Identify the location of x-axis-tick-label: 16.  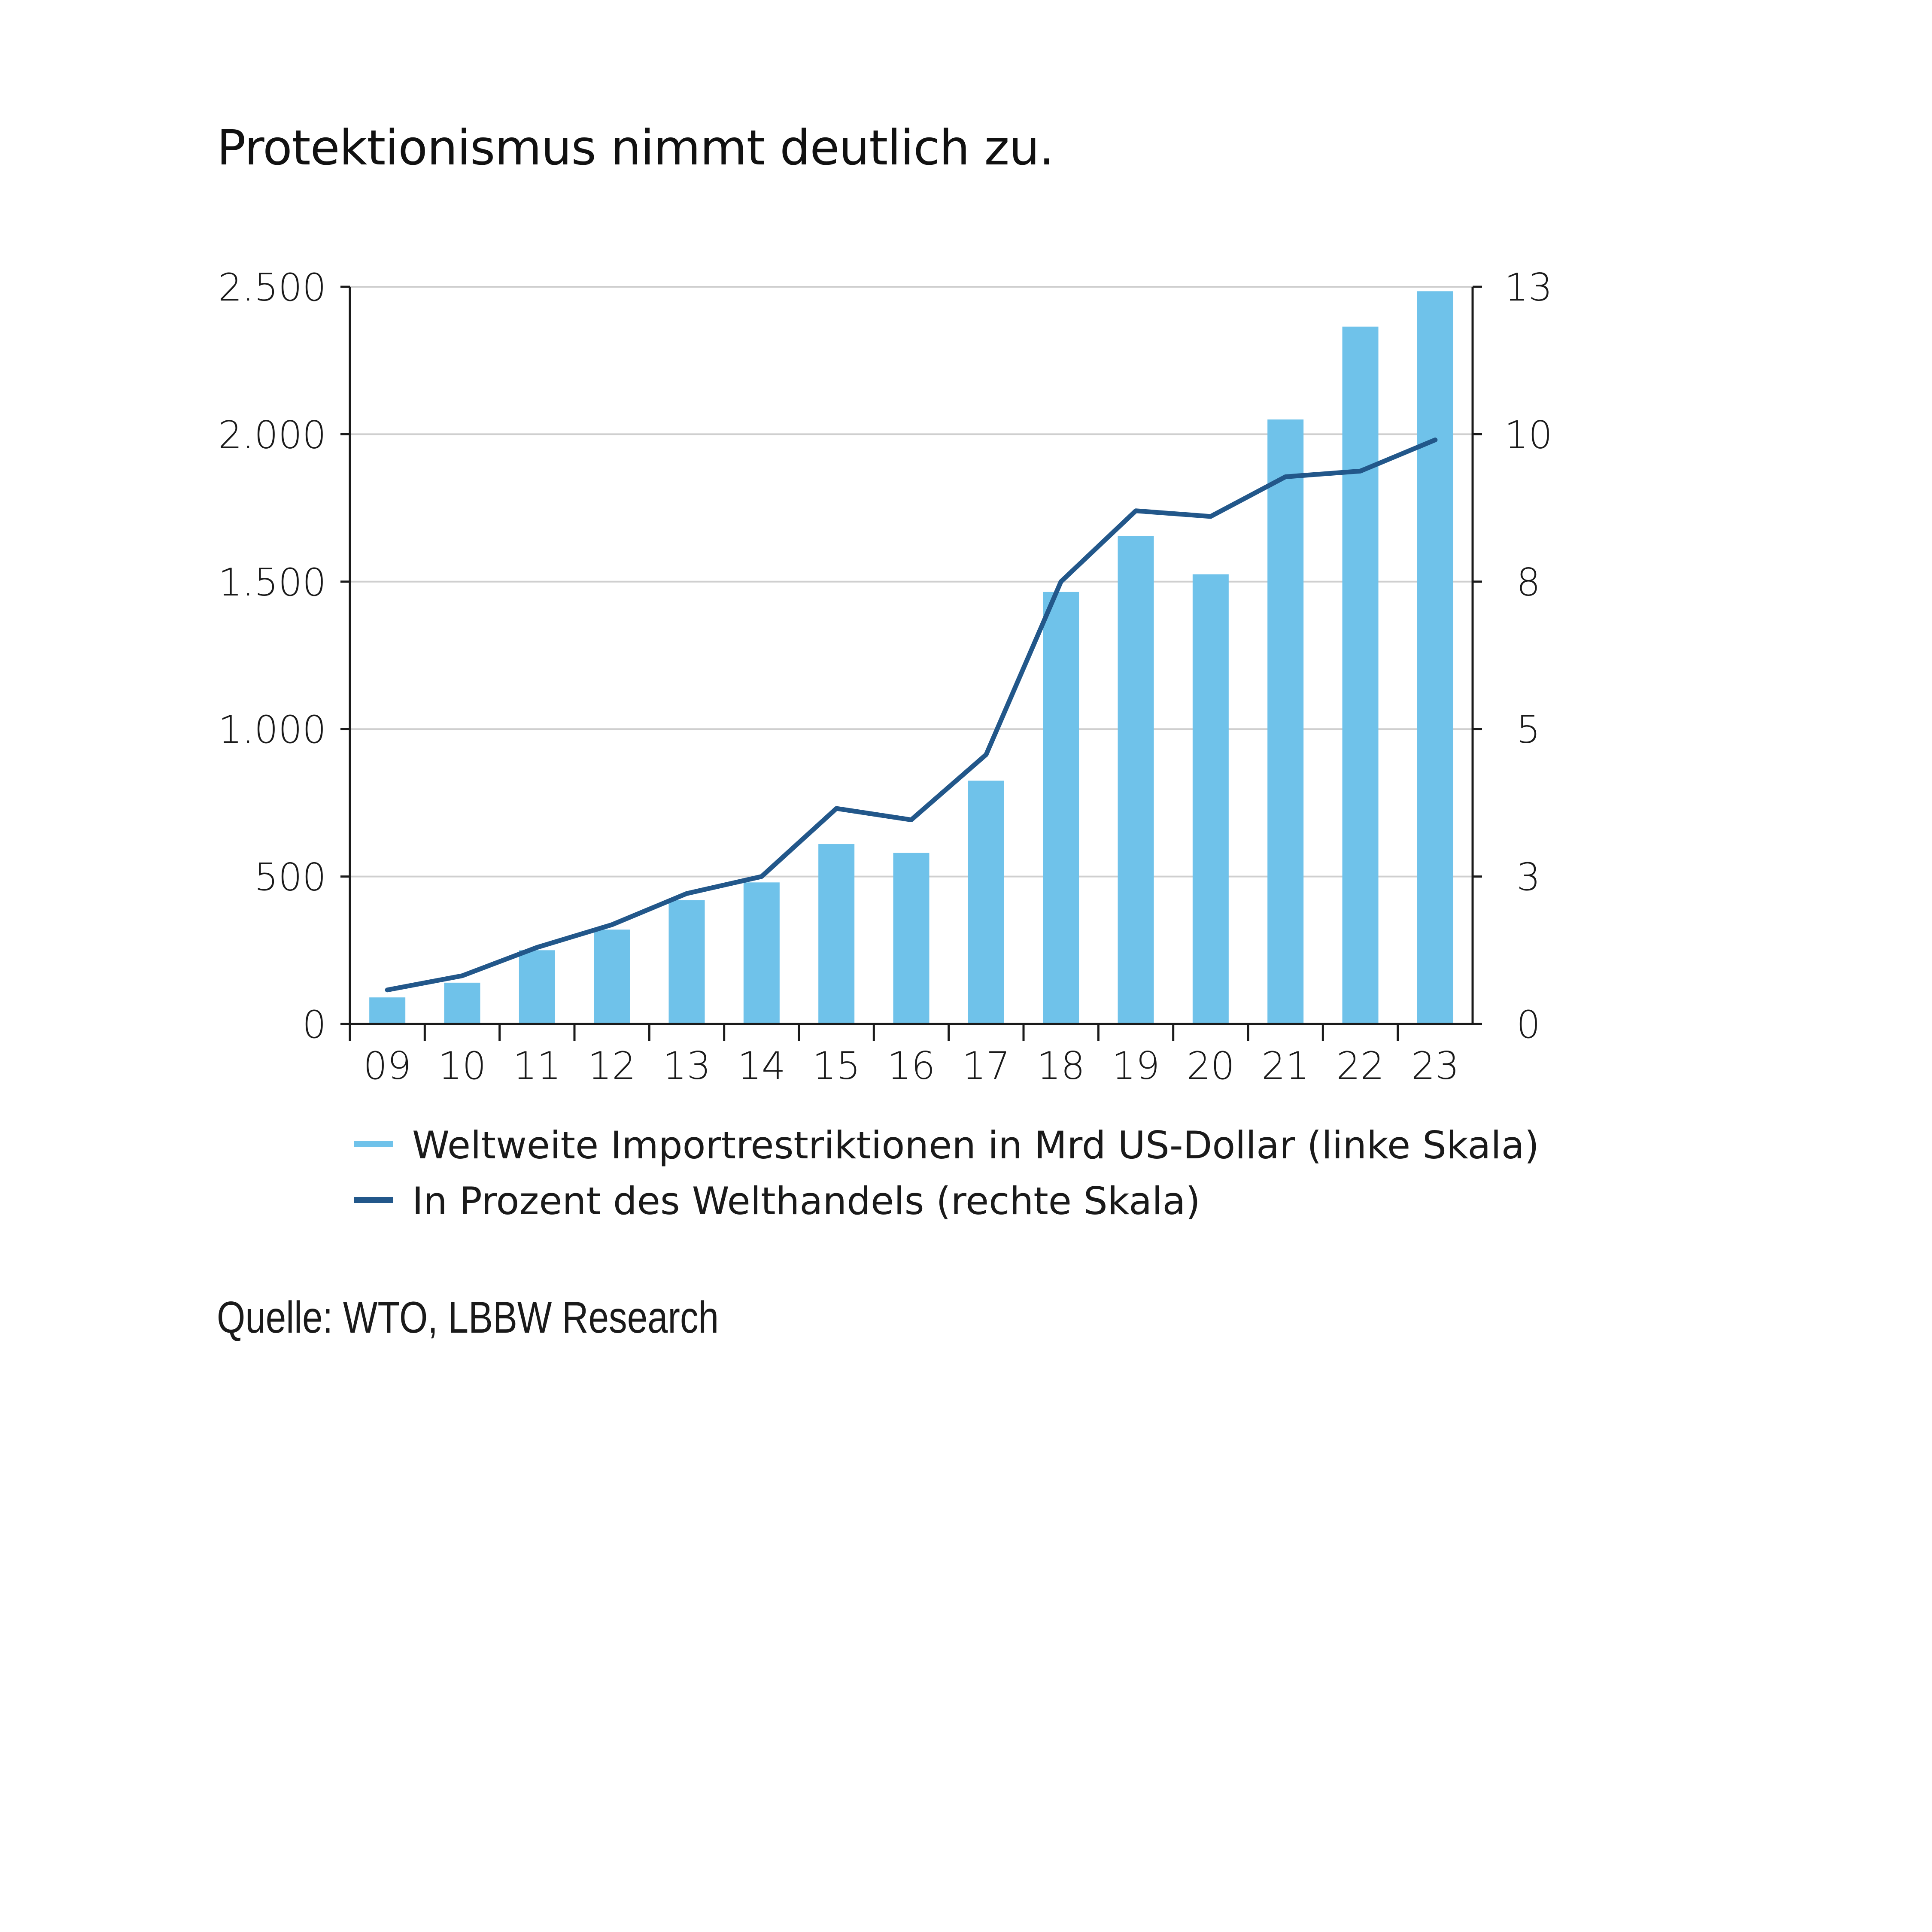
(911, 1066).